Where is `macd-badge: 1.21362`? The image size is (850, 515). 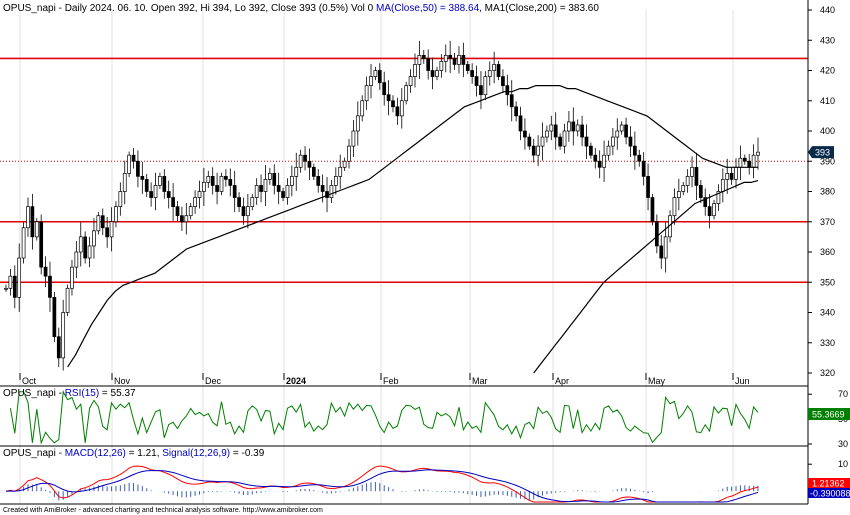
macd-badge: 1.21362 is located at coordinates (828, 484).